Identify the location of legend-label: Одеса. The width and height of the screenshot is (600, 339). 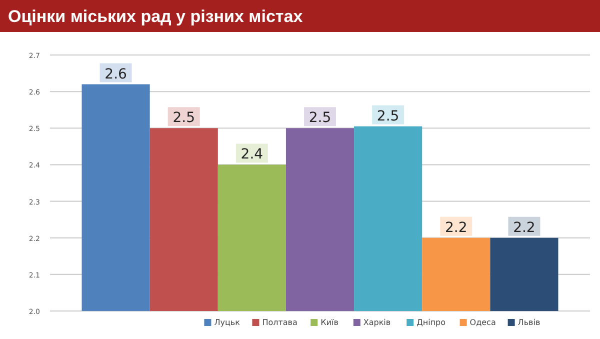
(483, 322).